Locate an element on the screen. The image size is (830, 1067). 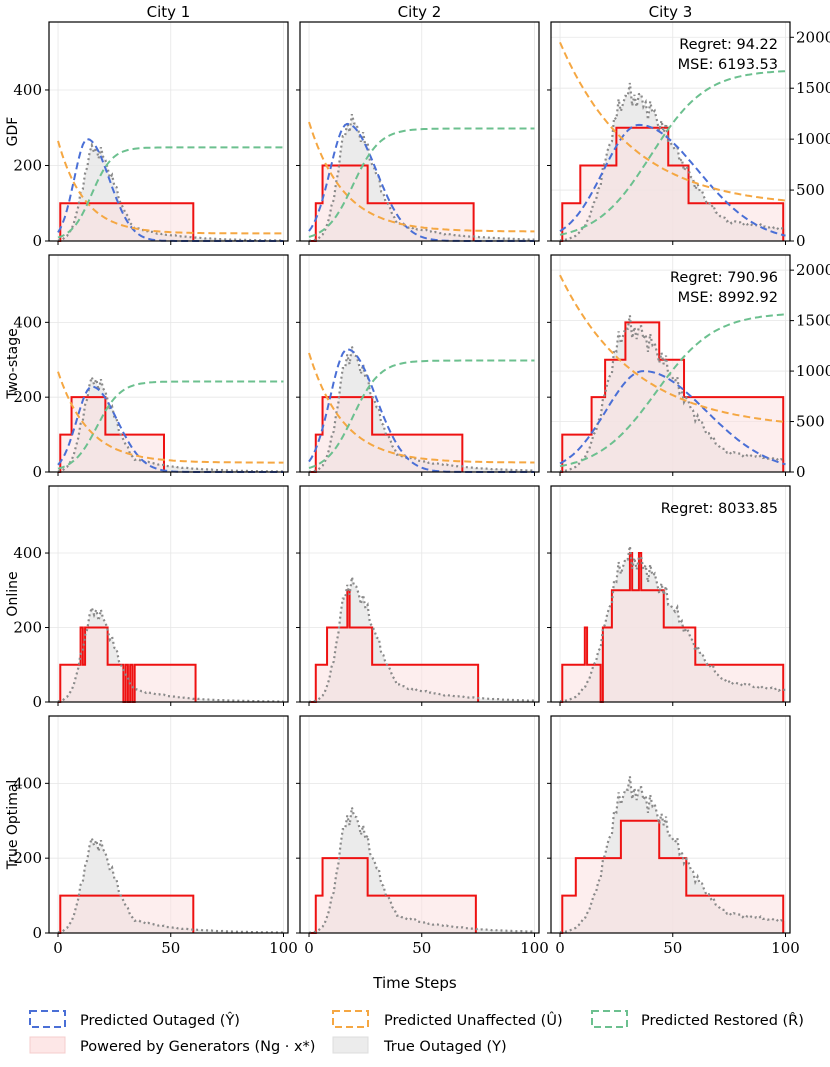
row-label: Two-stage is located at coordinates (13, 363).